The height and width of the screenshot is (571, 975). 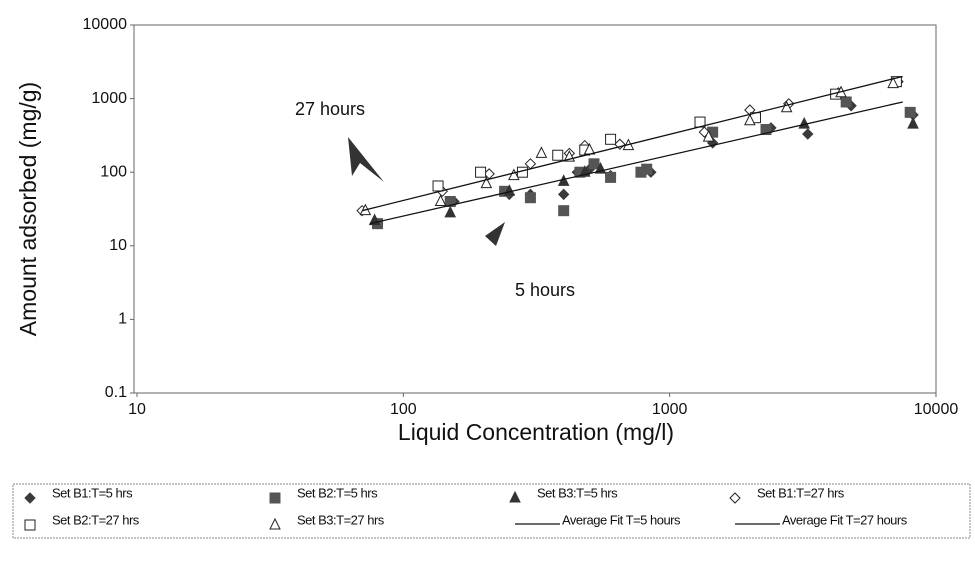 I want to click on x-tick-label: 100, so click(x=403, y=409).